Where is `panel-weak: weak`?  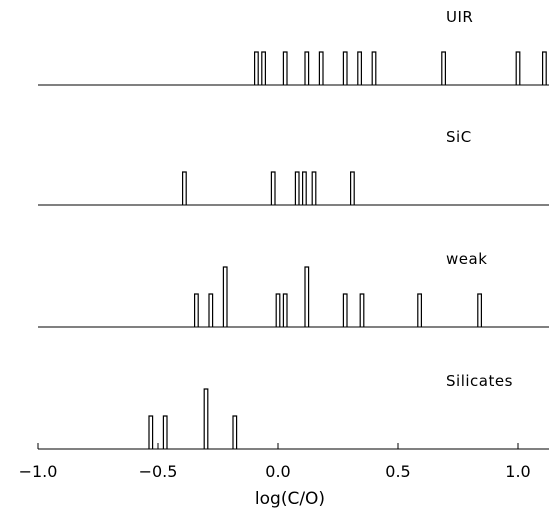
panel-weak: weak is located at coordinates (293, 289).